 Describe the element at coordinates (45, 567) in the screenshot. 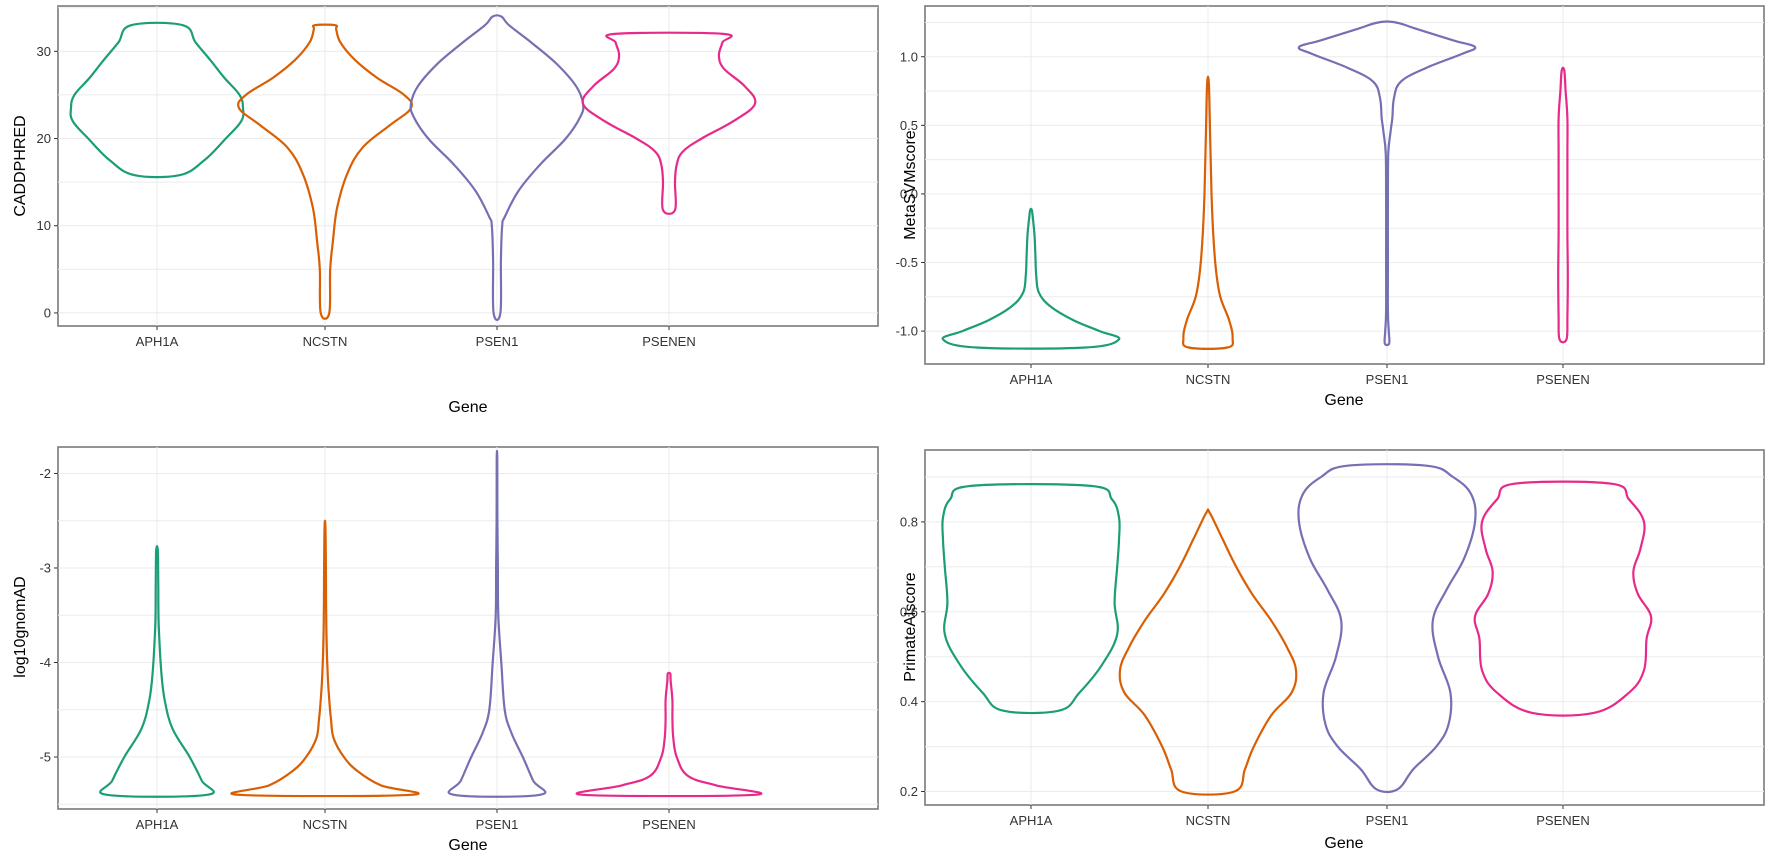

I see `y-tick-label: -3` at that location.